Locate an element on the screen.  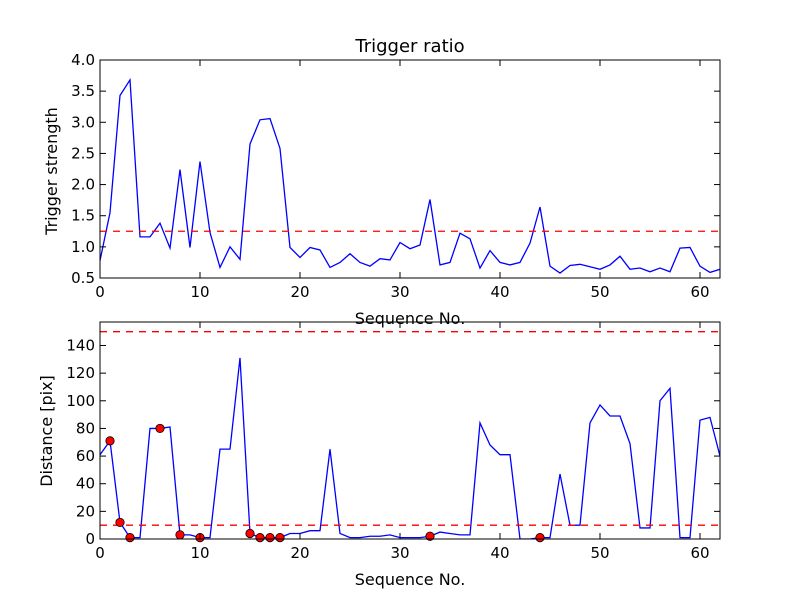
top-x-tick-label: 0 is located at coordinates (100, 292).